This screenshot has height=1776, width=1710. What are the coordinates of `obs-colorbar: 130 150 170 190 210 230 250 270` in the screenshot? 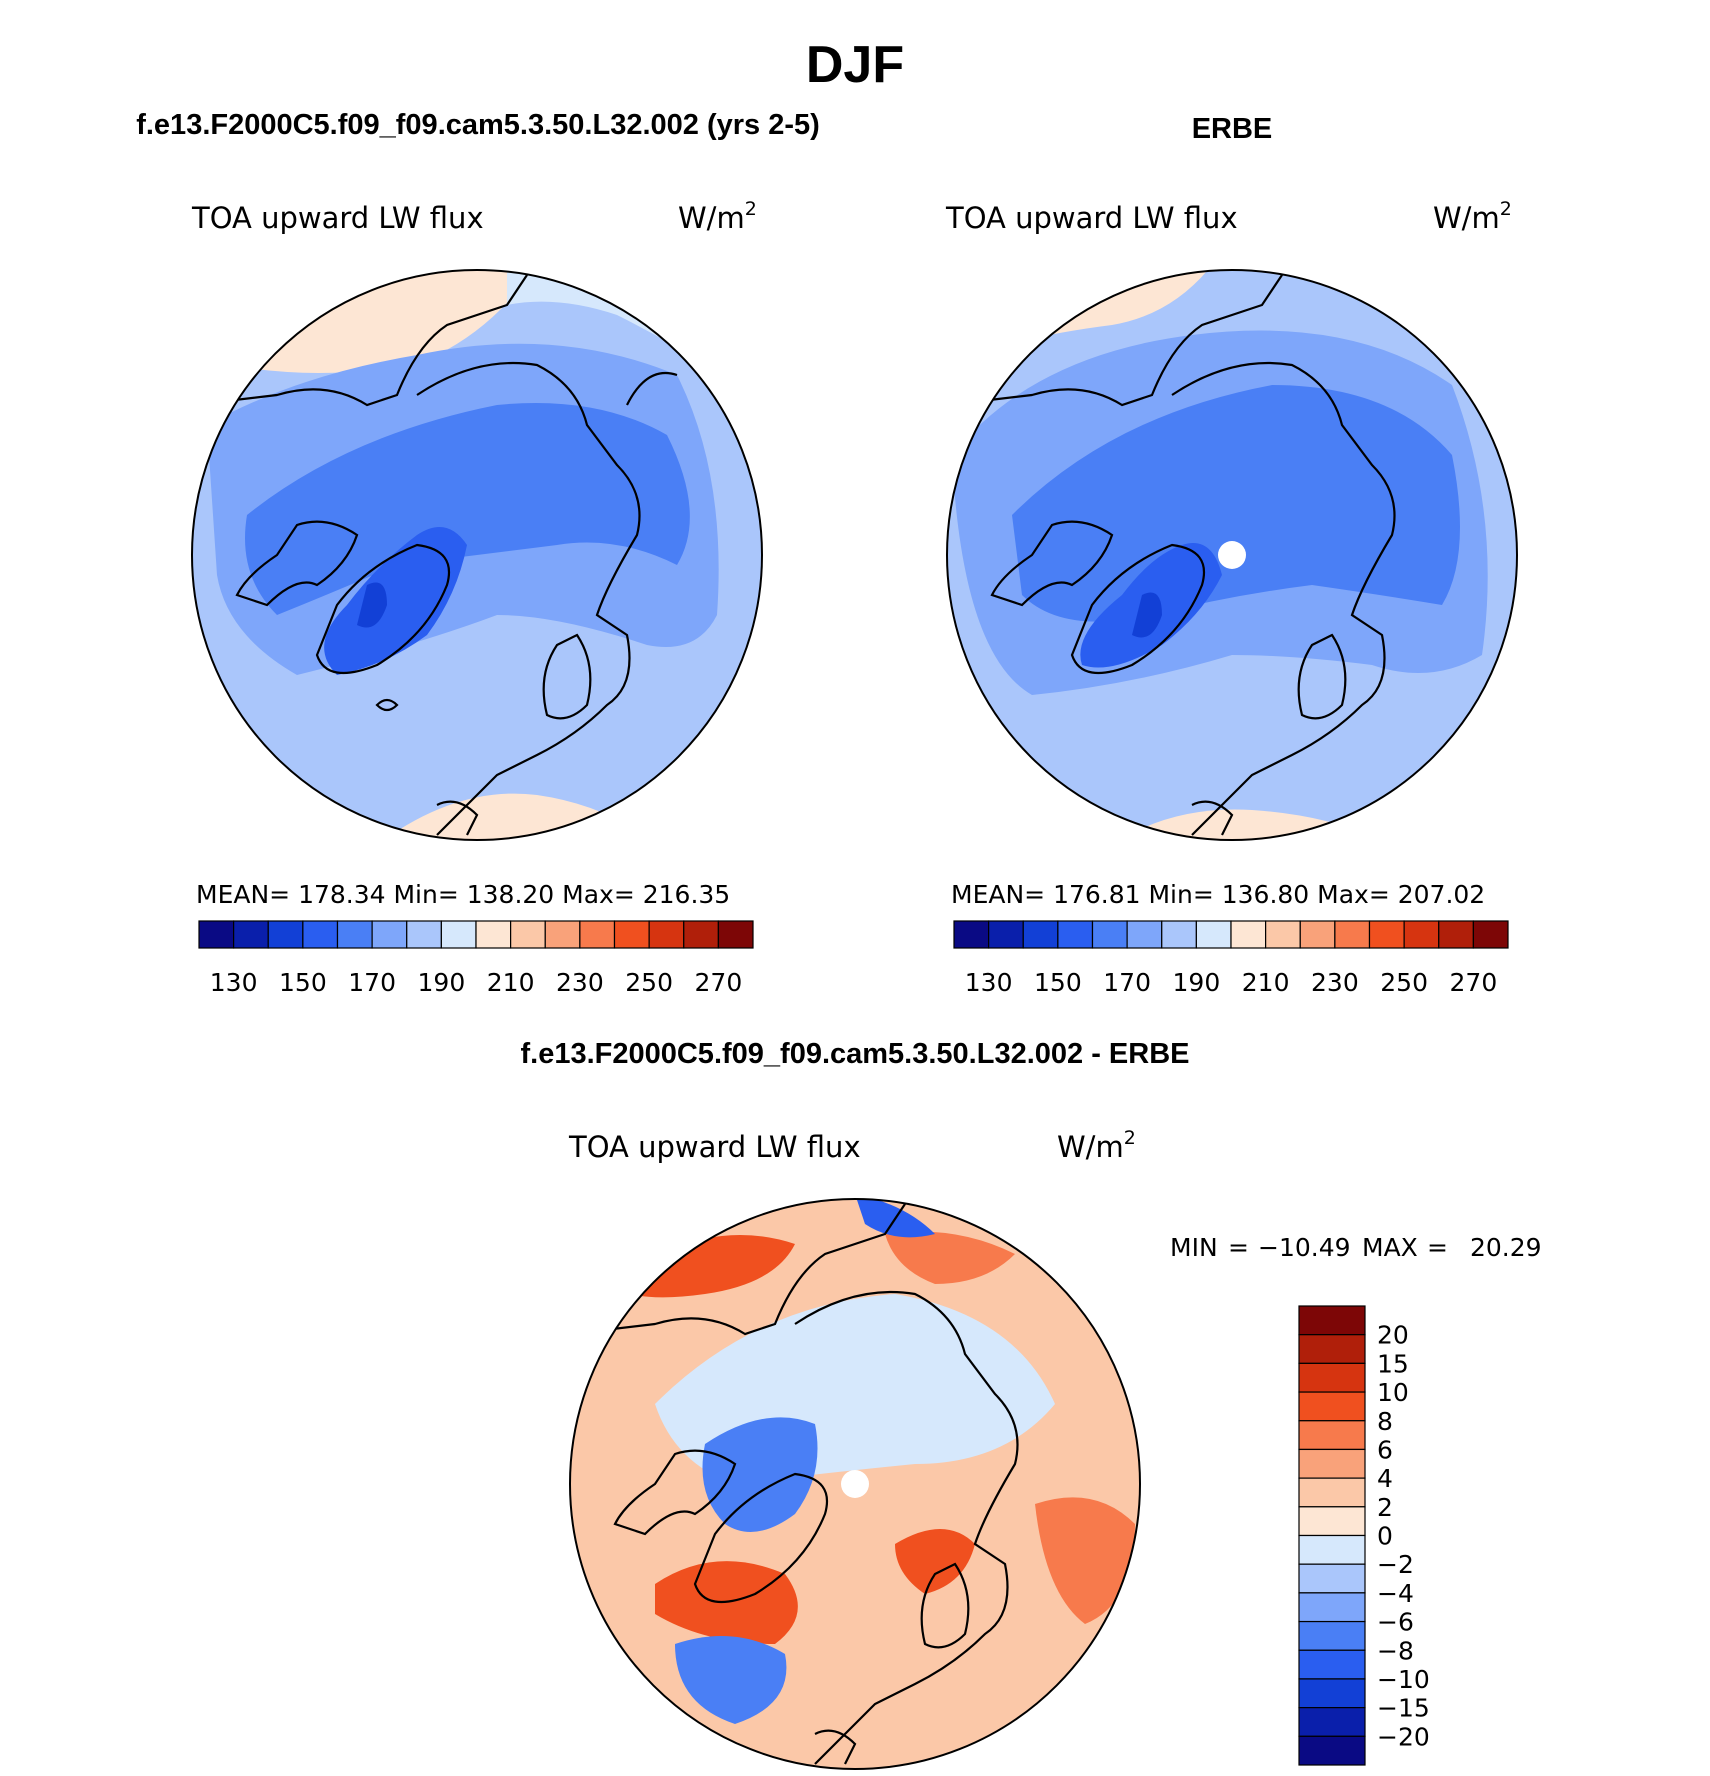 It's located at (1231, 958).